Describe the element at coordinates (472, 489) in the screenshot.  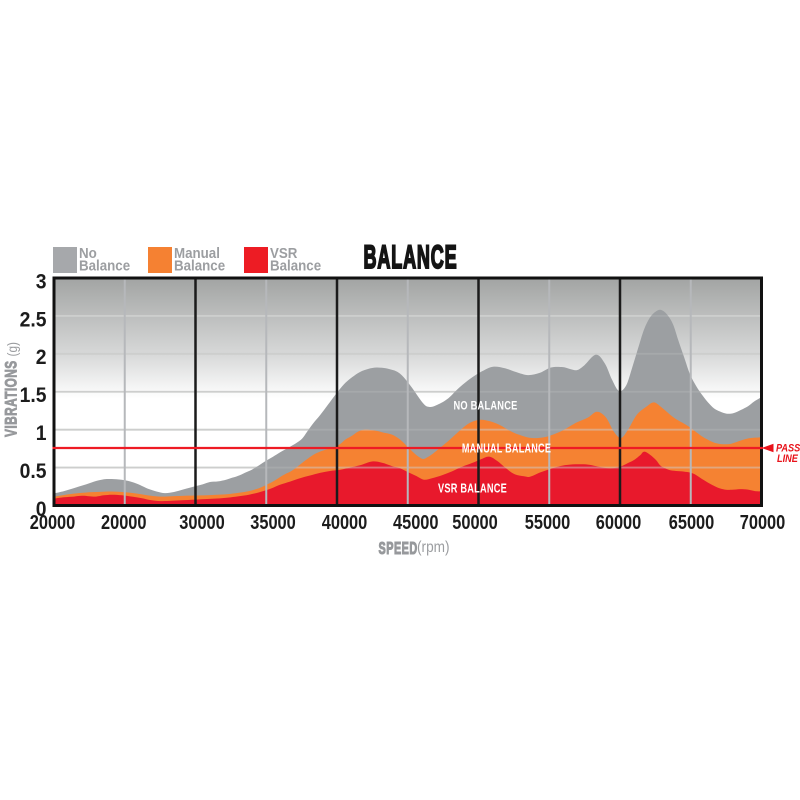
I see `svg-text: VSR BALANCE` at that location.